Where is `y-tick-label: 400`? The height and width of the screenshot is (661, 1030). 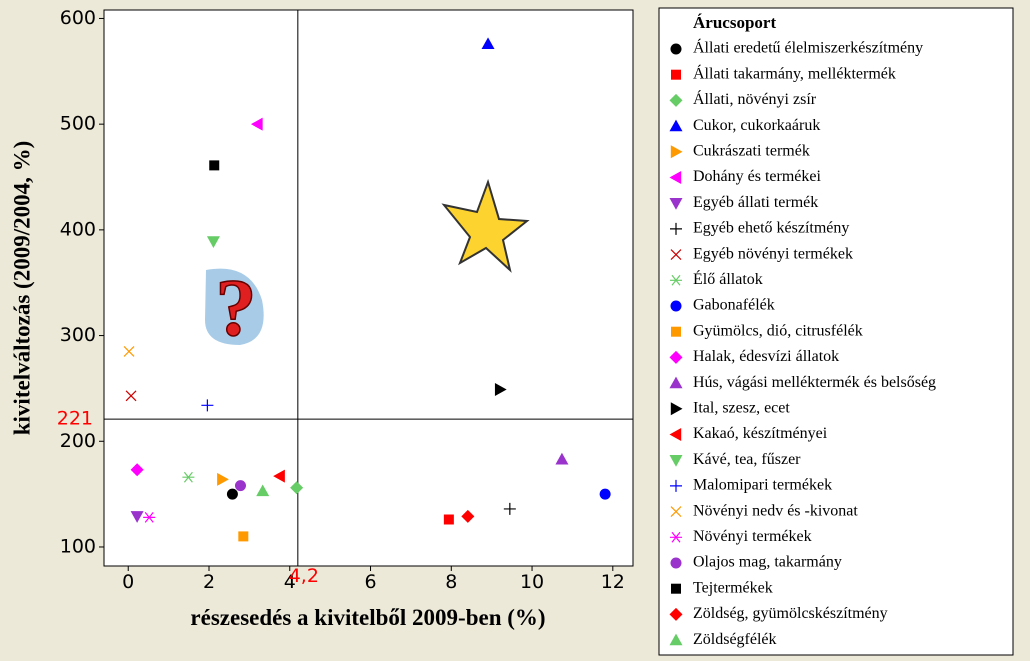
y-tick-label: 400 is located at coordinates (78, 229).